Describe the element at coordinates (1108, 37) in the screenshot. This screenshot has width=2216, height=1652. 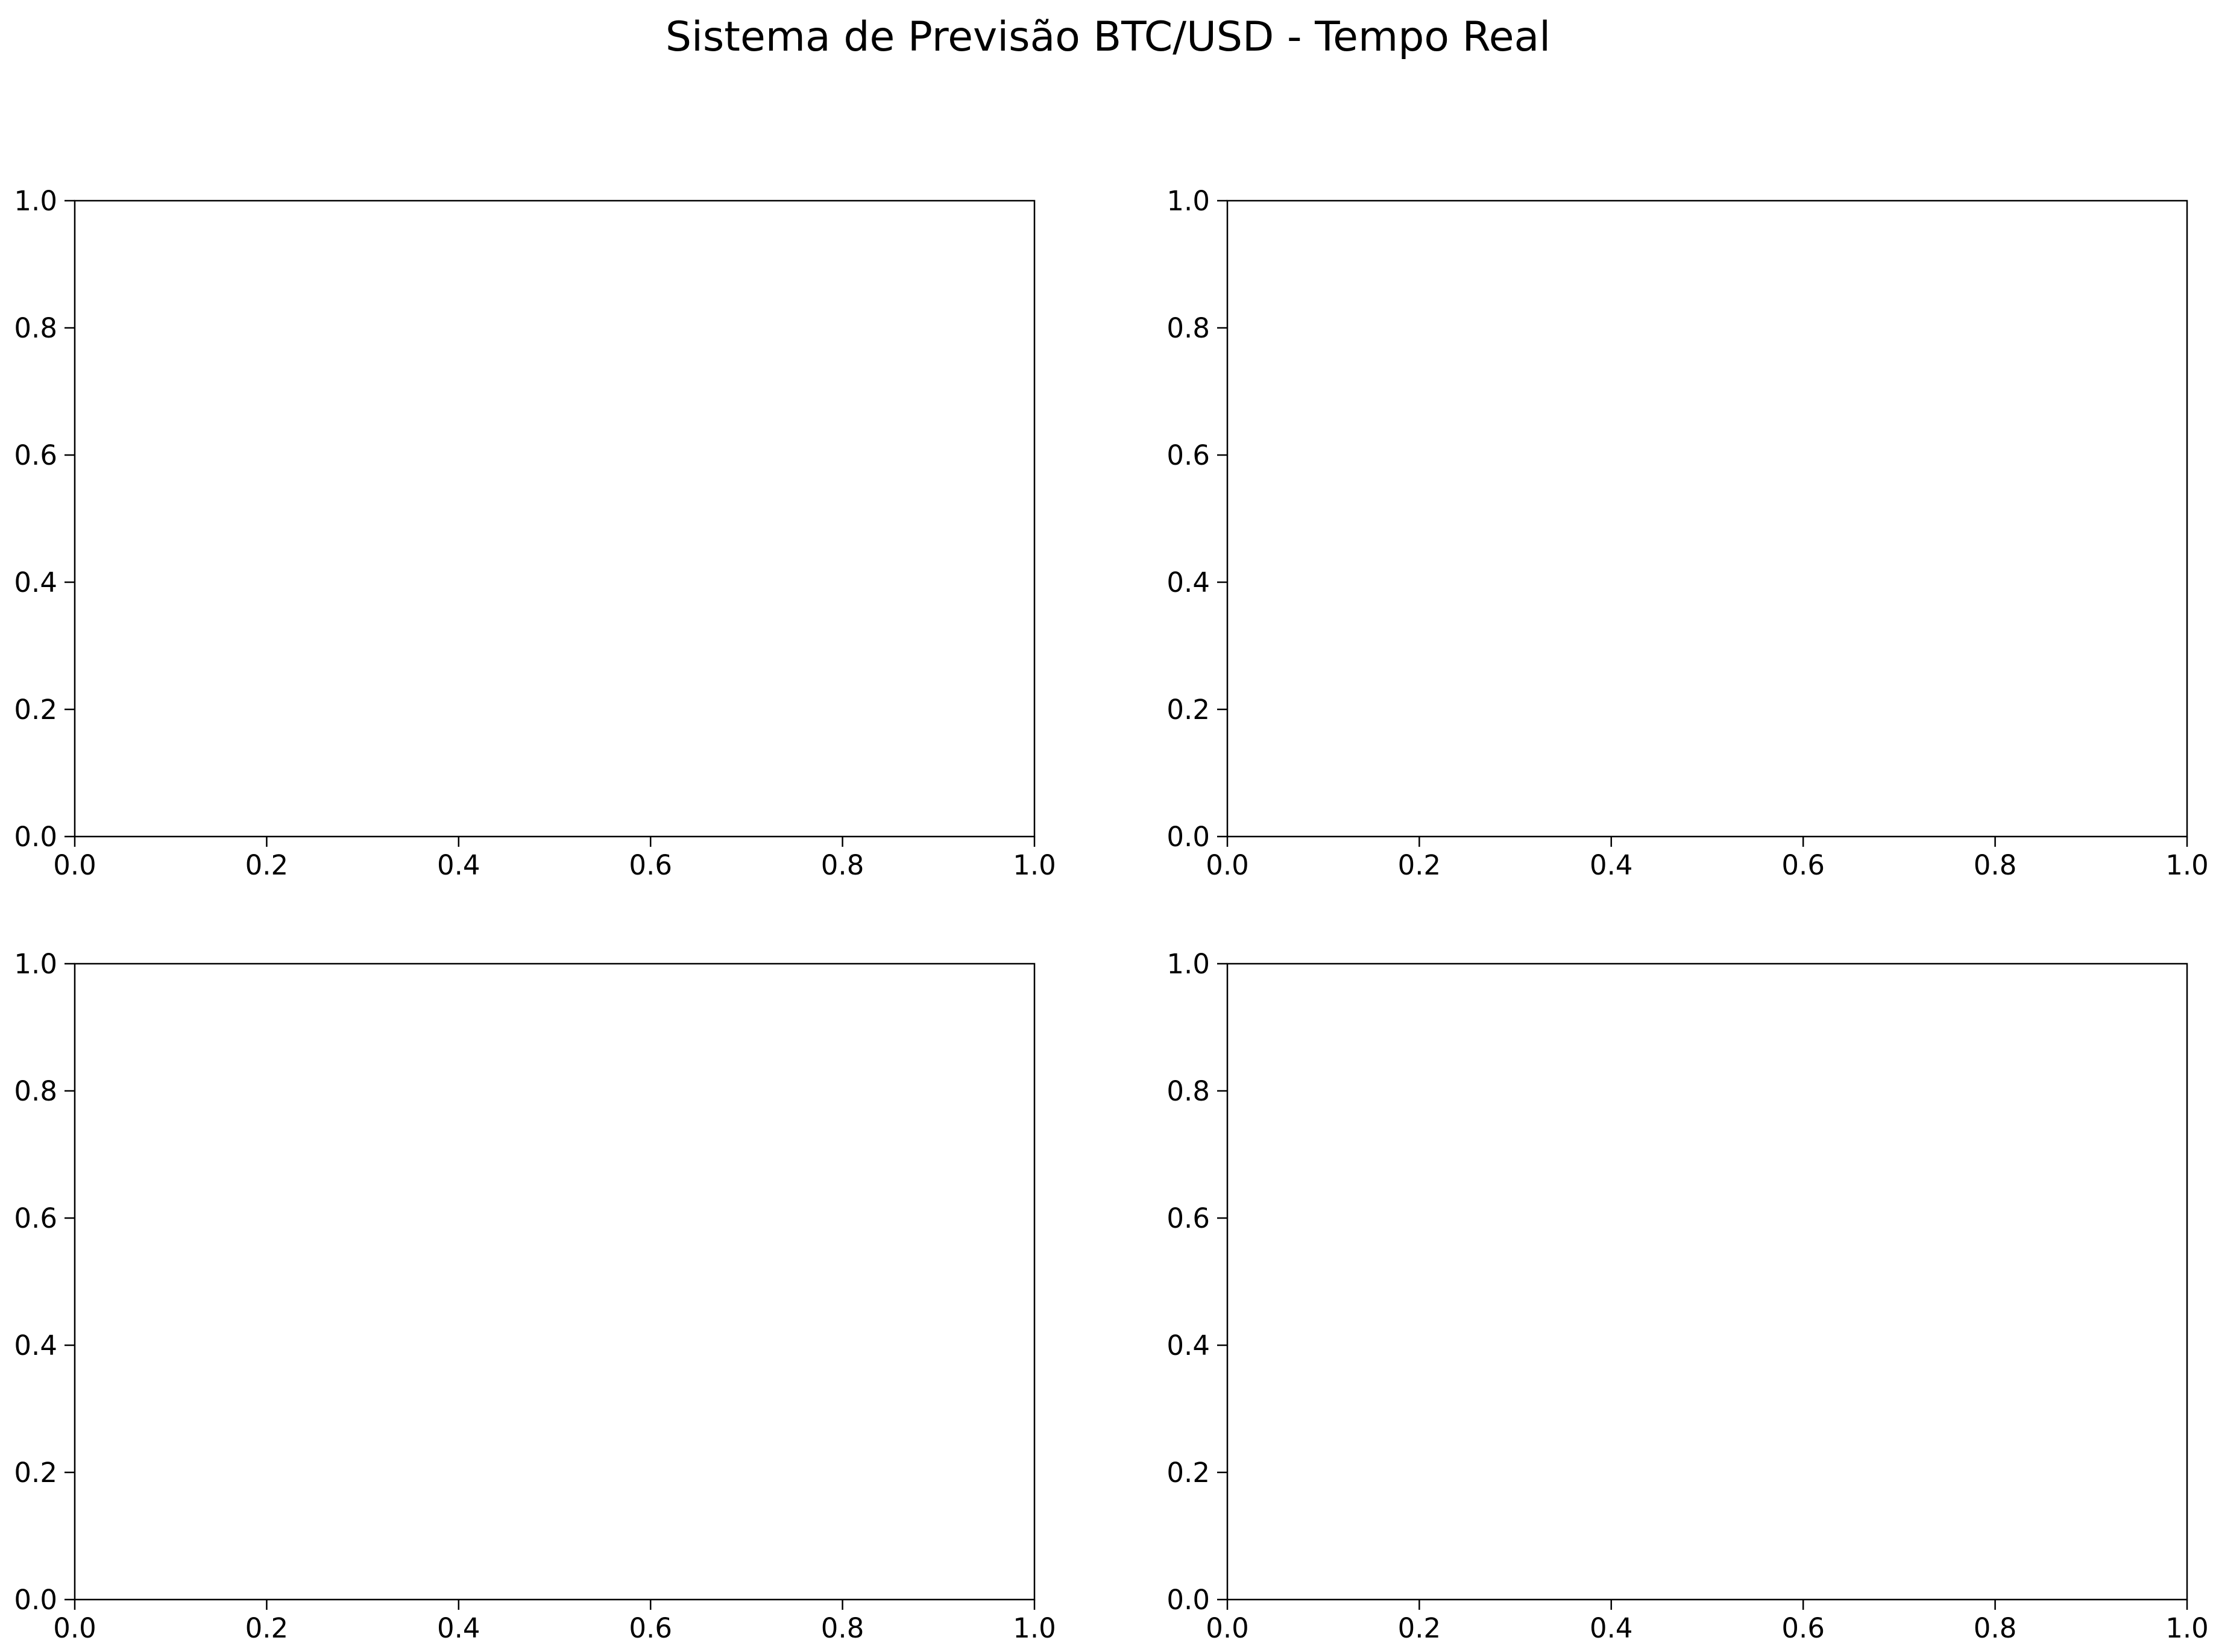
I see `figure-suptitle: Sistema de Previsão BTC/USD - Tempo Real` at that location.